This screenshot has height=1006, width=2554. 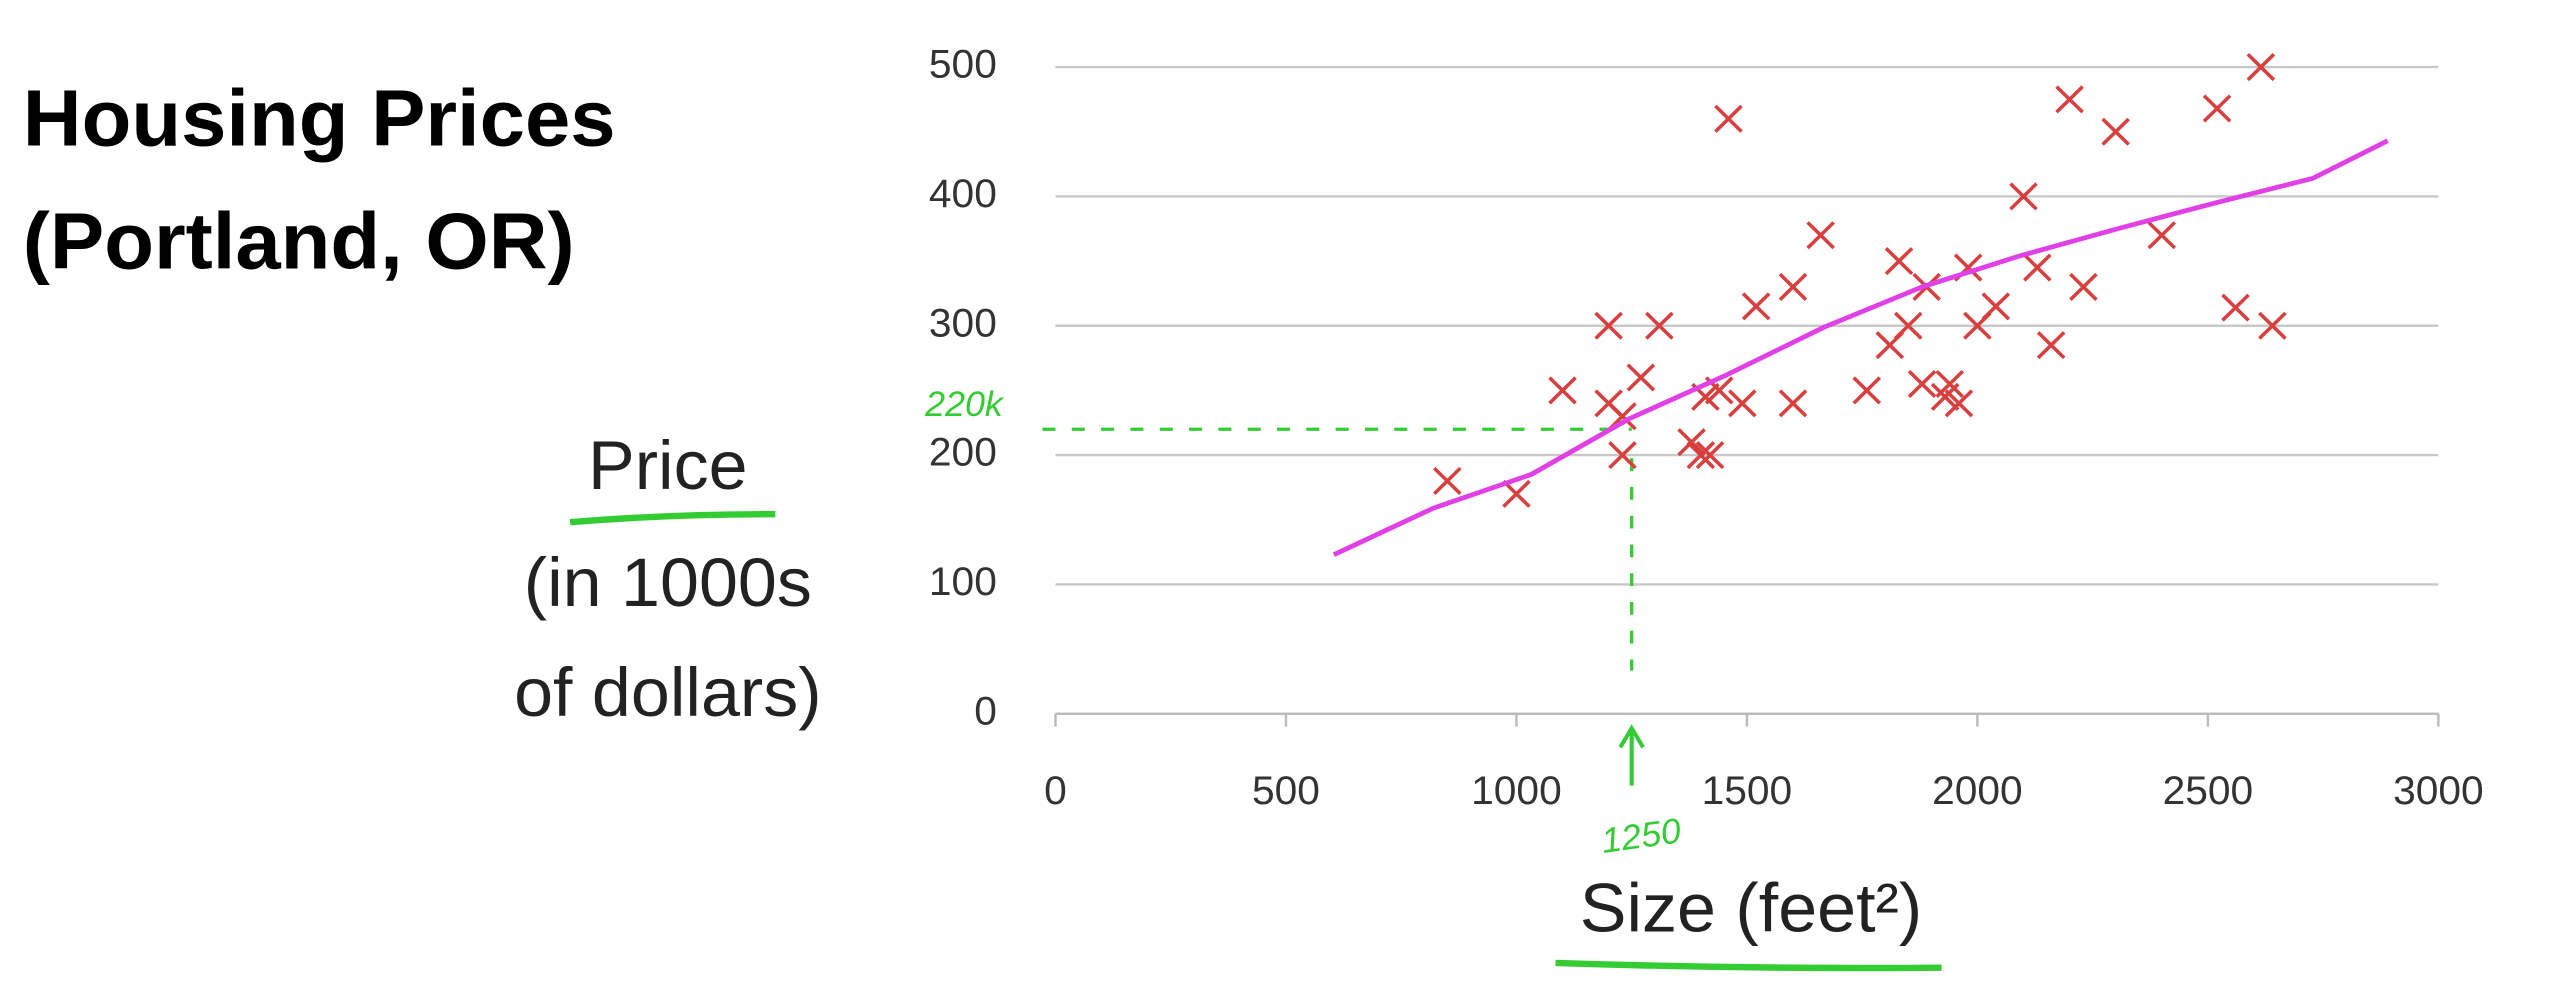 What do you see at coordinates (1977, 791) in the screenshot?
I see `x-tick-label: 2000` at bounding box center [1977, 791].